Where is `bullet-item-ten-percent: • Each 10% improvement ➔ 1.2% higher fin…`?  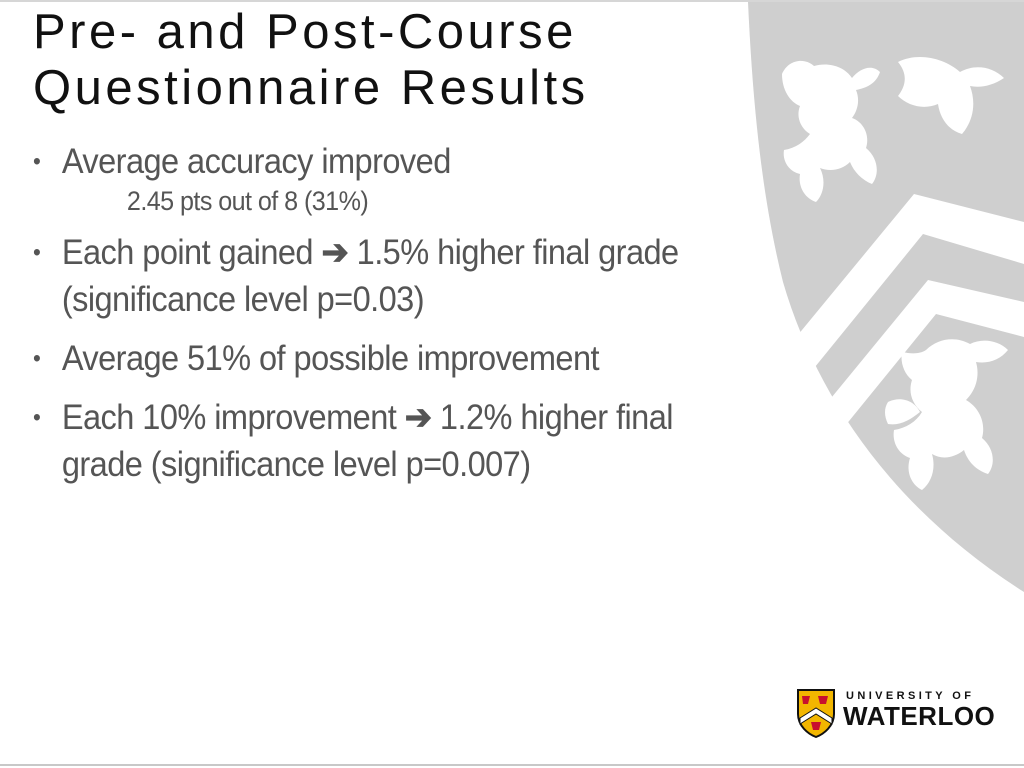
bullet-item-ten-percent: • Each 10% improvement ➔ 1.2% higher fin… is located at coordinates (363, 441).